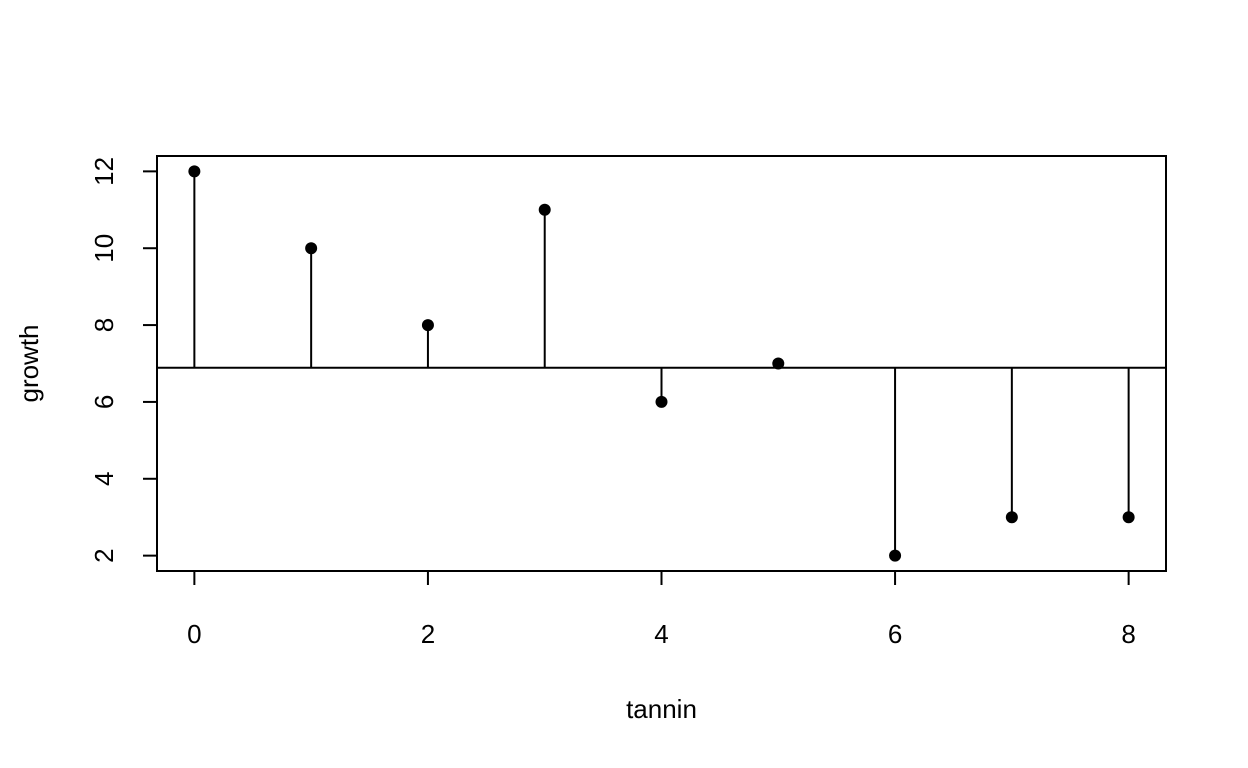 The width and height of the screenshot is (1248, 768). What do you see at coordinates (104, 479) in the screenshot?
I see `y-tick-label: 4` at bounding box center [104, 479].